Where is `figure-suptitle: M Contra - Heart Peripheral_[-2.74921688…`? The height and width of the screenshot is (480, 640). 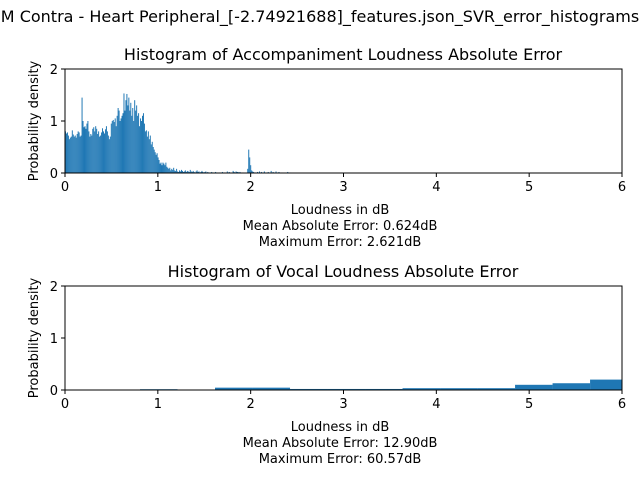
figure-suptitle: M Contra - Heart Peripheral_[-2.74921688… is located at coordinates (320, 17).